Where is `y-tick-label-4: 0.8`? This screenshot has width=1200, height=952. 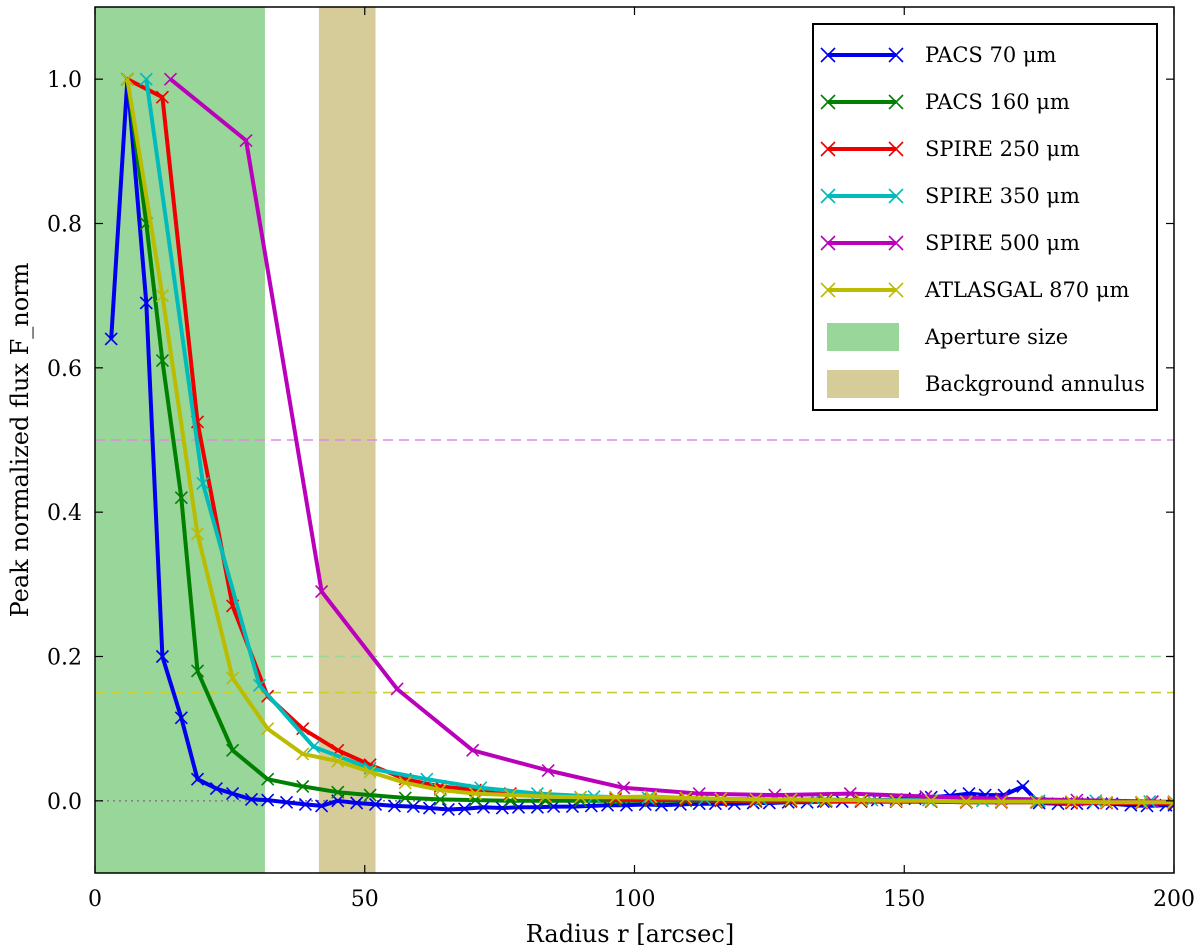
y-tick-label-4: 0.8 is located at coordinates (64, 225).